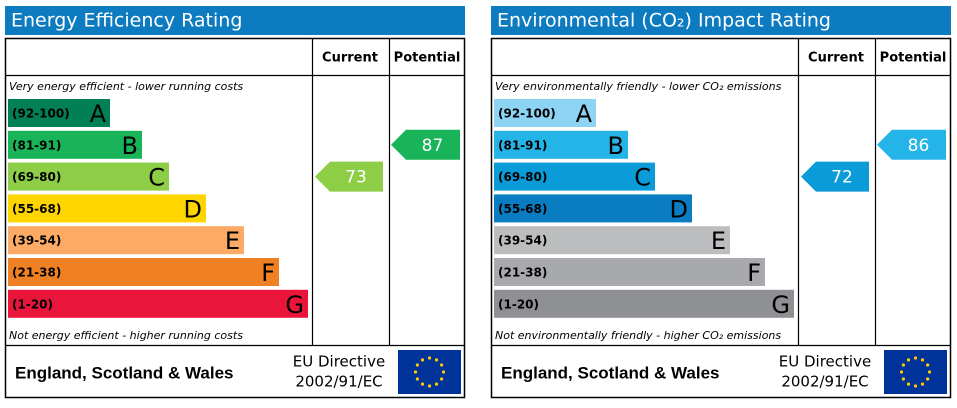  I want to click on panel-title: Environmental (CO₂) Impact Rating, so click(664, 21).